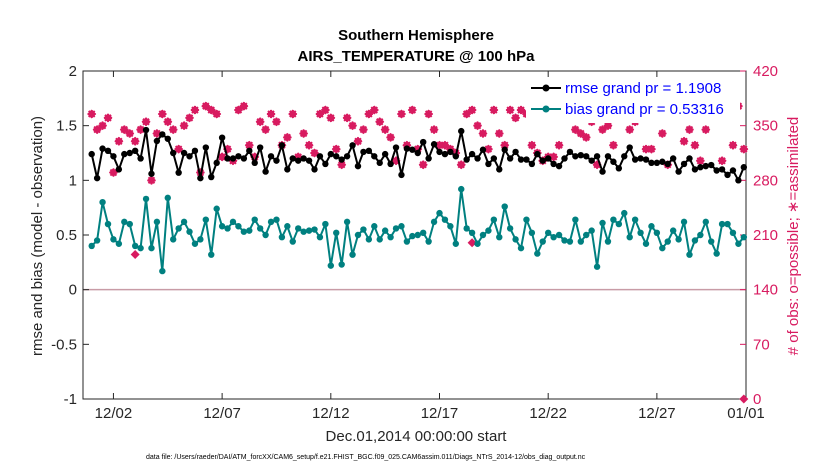 The image size is (830, 470). Describe the element at coordinates (657, 413) in the screenshot. I see `x-tick-label: 12/27` at that location.